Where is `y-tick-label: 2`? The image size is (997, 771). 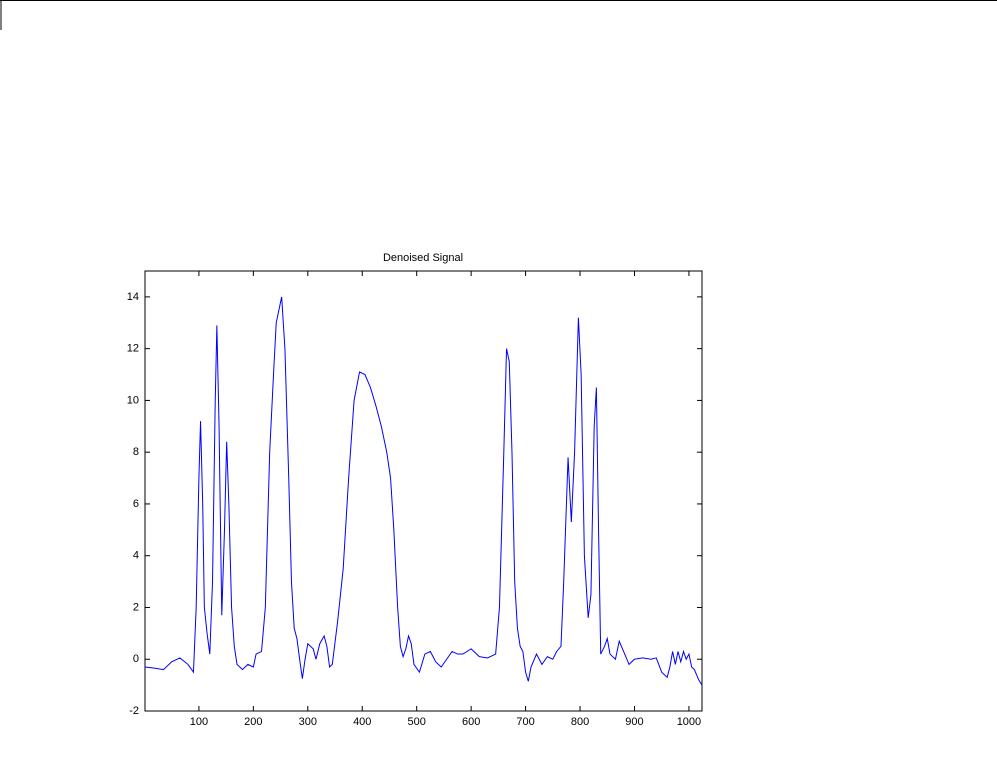 y-tick-label: 2 is located at coordinates (136, 607).